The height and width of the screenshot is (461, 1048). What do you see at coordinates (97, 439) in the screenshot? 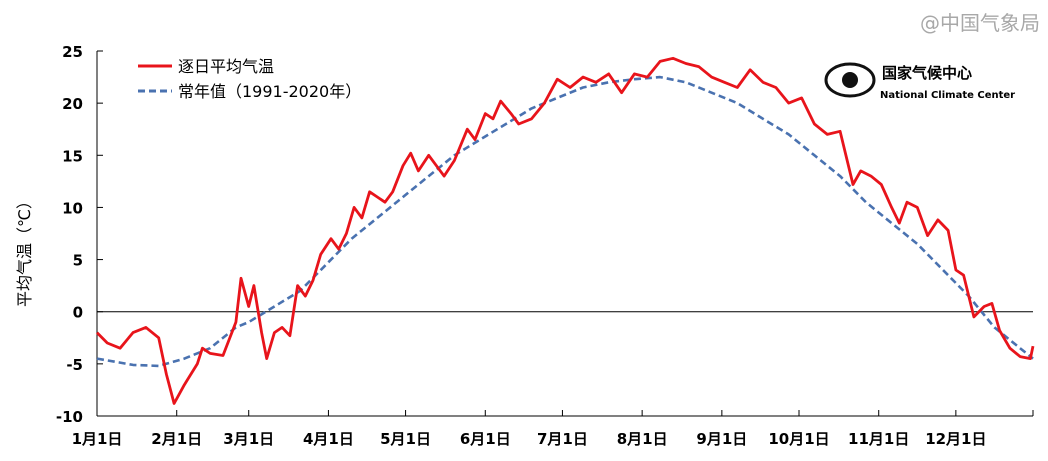
I see `x-tick-label: 1月1日` at bounding box center [97, 439].